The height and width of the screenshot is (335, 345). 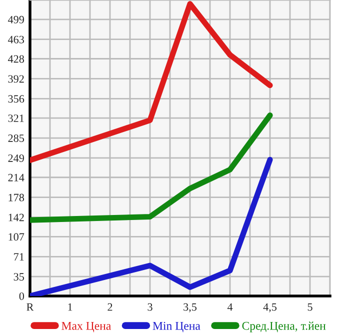 What do you see at coordinates (21, 296) in the screenshot?
I see `y-tick-label: 0` at bounding box center [21, 296].